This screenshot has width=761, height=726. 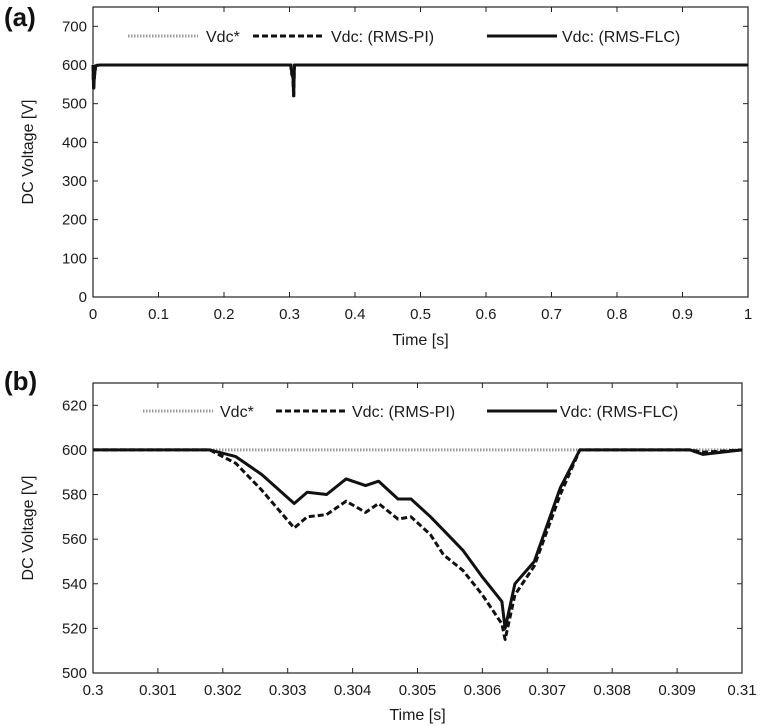 What do you see at coordinates (612, 690) in the screenshot?
I see `chart-b-xtick-label: 0.308` at bounding box center [612, 690].